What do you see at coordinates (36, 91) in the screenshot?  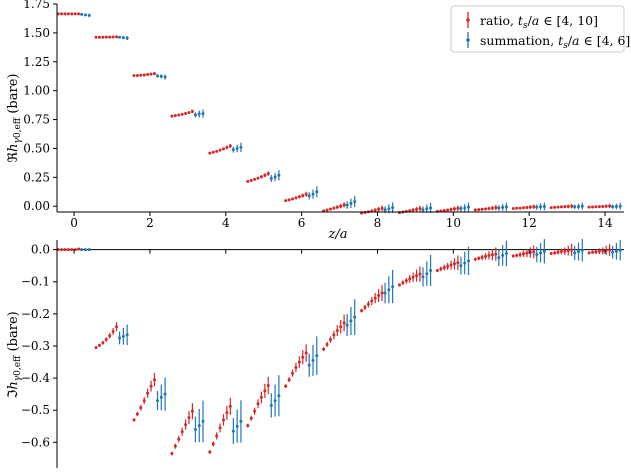 I see `top-y-tick-label: 1.00` at bounding box center [36, 91].